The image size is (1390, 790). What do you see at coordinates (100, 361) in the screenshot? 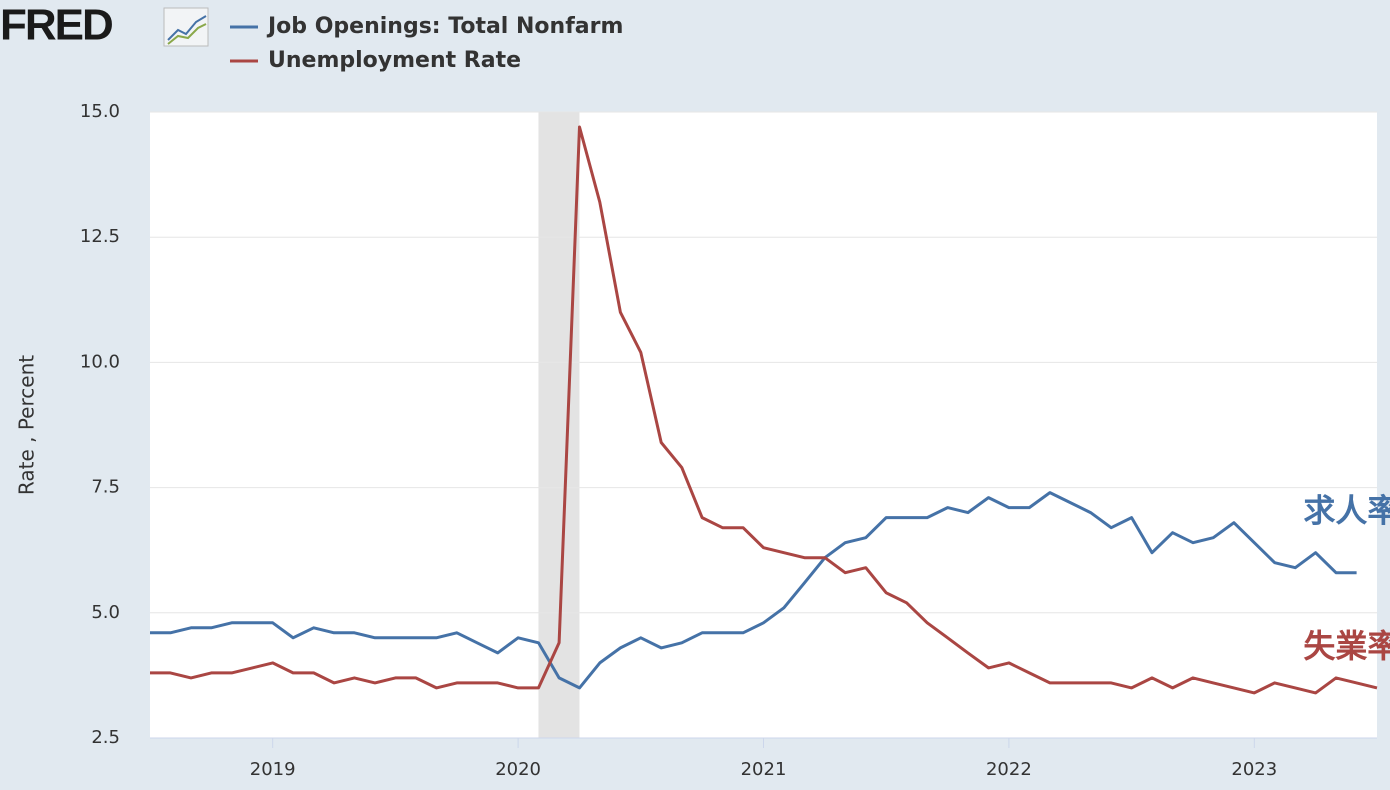
I see `y-tick-label: 10.0` at bounding box center [100, 361].